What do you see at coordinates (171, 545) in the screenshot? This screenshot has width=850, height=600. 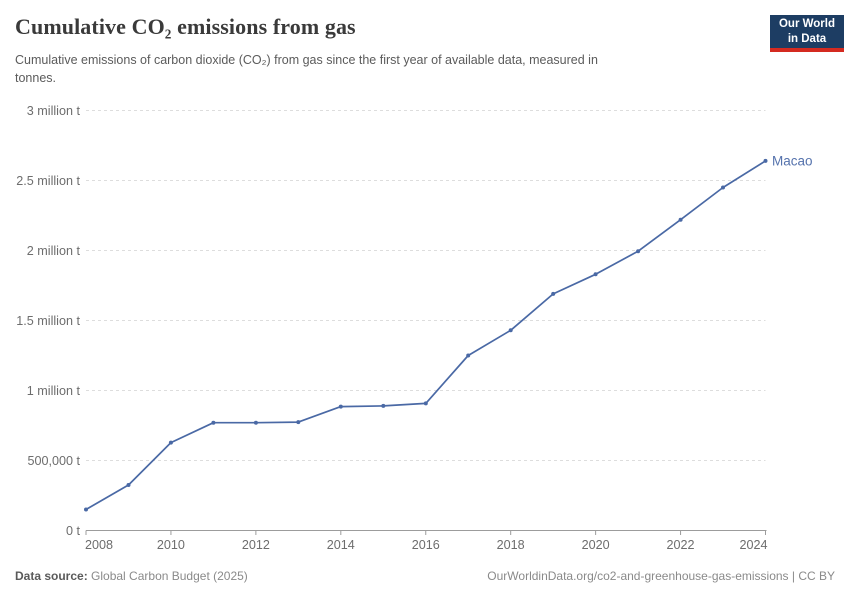 I see `x-axis-tick-label: 2010` at bounding box center [171, 545].